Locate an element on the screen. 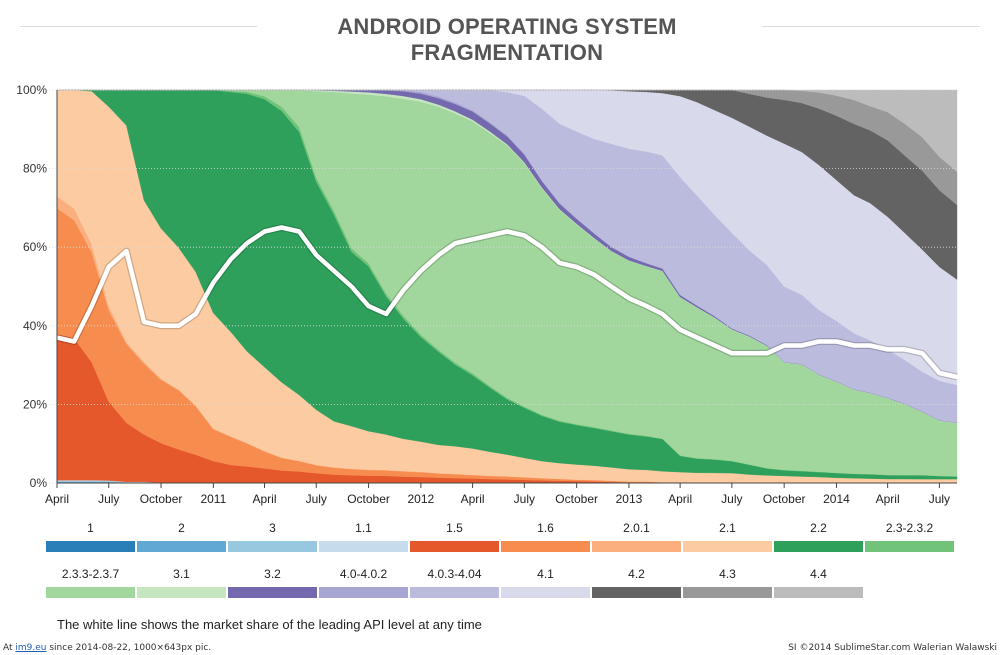  x-tick-label: 2012 is located at coordinates (421, 499).